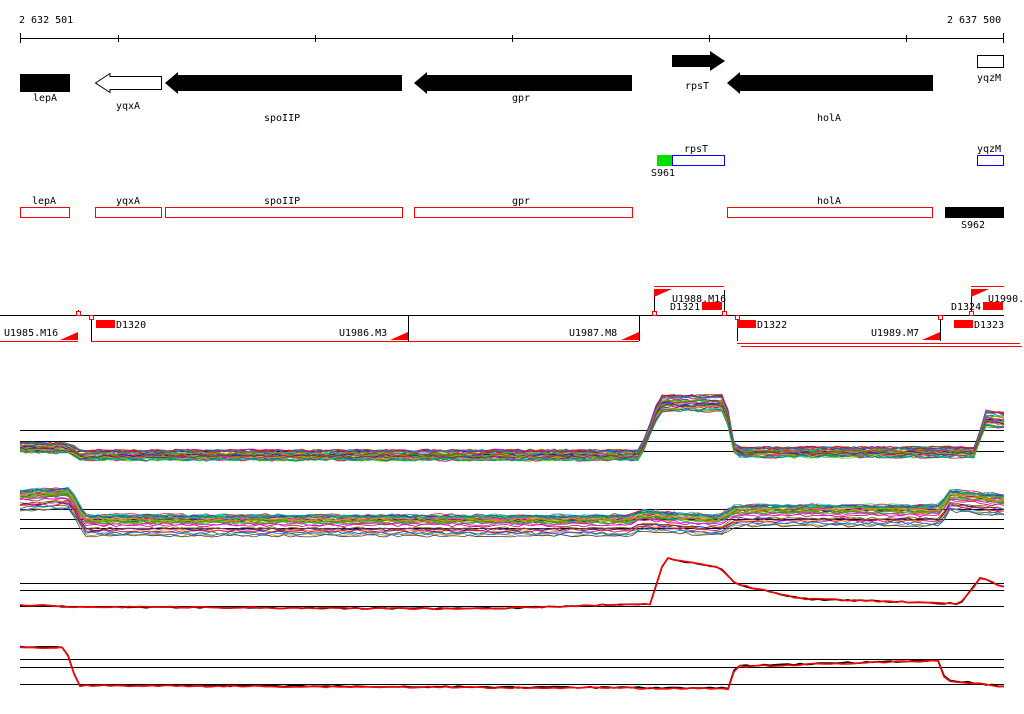 The height and width of the screenshot is (714, 1024). What do you see at coordinates (523, 212) in the screenshot?
I see `transcript-gpr` at bounding box center [523, 212].